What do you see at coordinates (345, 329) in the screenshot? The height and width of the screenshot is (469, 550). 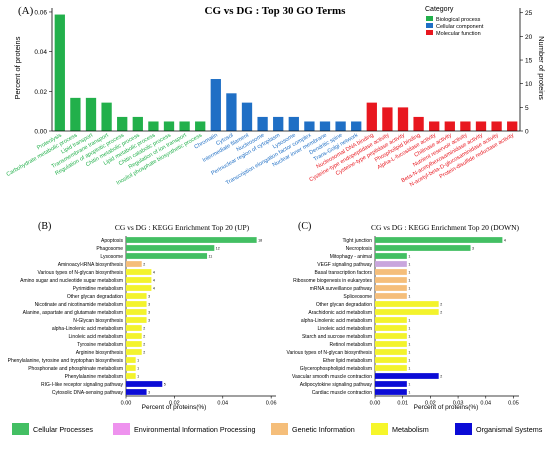 I see `kegg-down-category-label: Linoleic acid metabolism` at bounding box center [345, 329].